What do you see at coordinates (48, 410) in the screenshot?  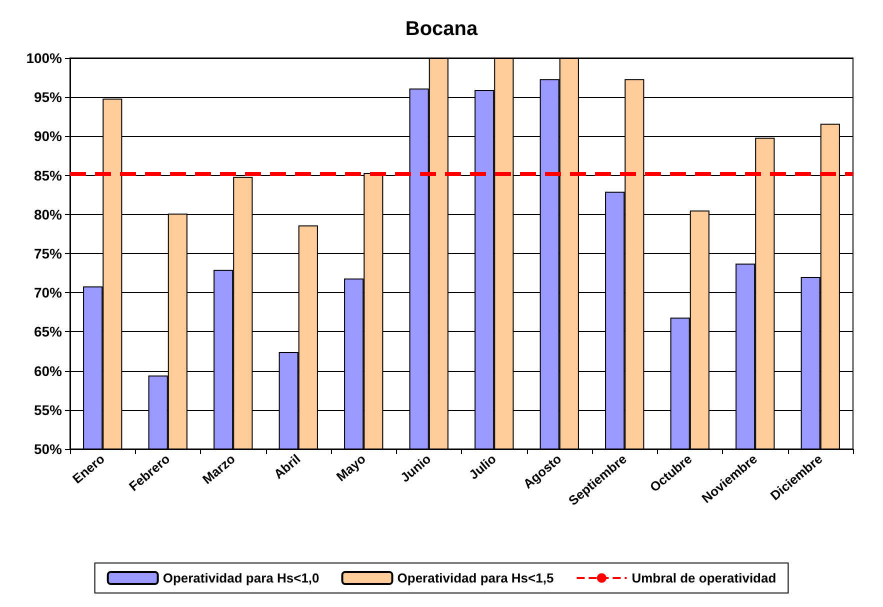 I see `y-tick-label: 55%` at bounding box center [48, 410].